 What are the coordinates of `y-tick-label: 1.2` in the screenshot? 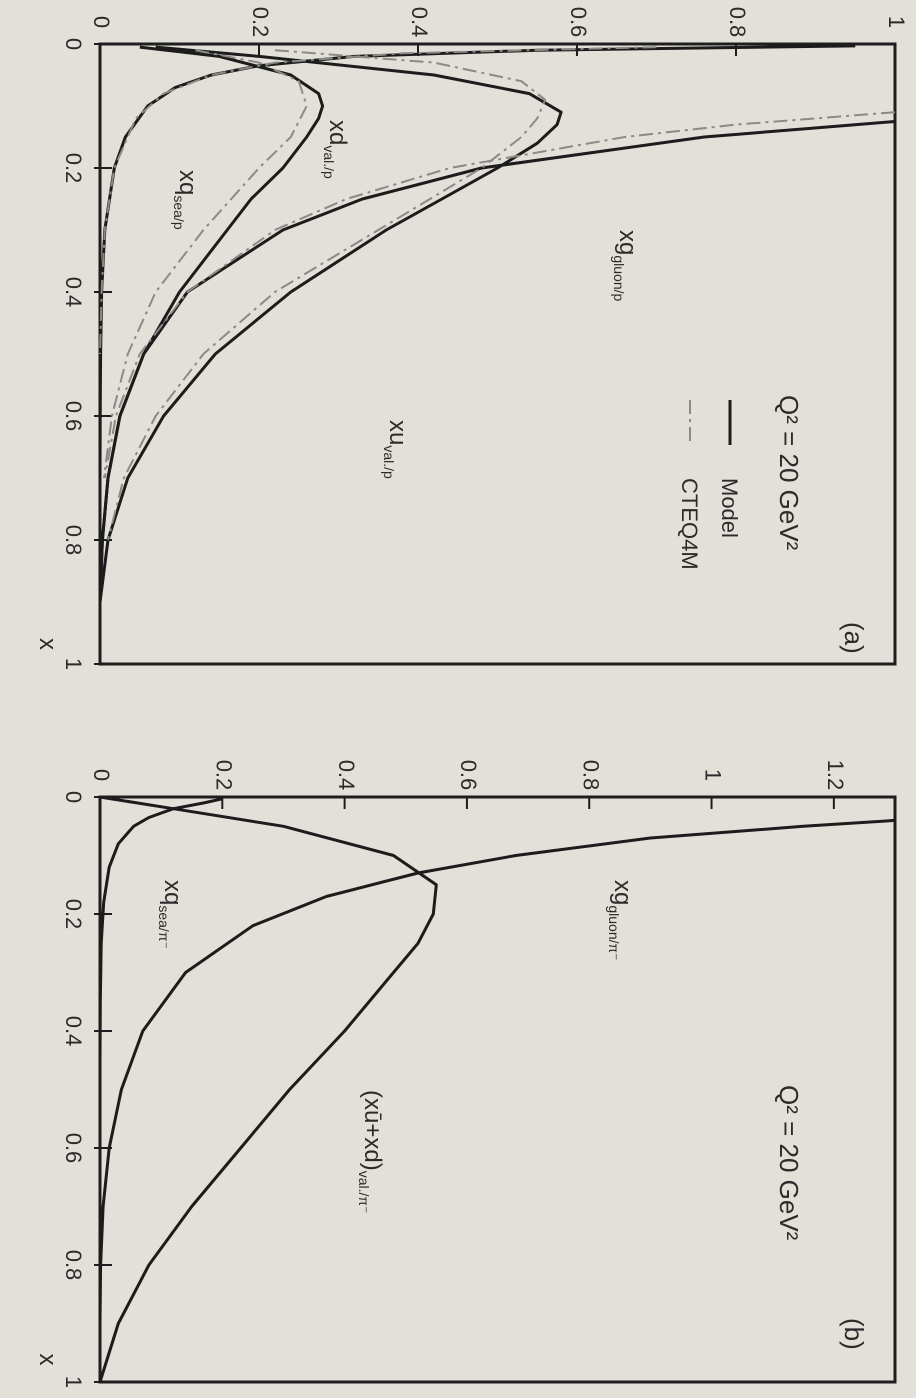 It's located at (835, 775).